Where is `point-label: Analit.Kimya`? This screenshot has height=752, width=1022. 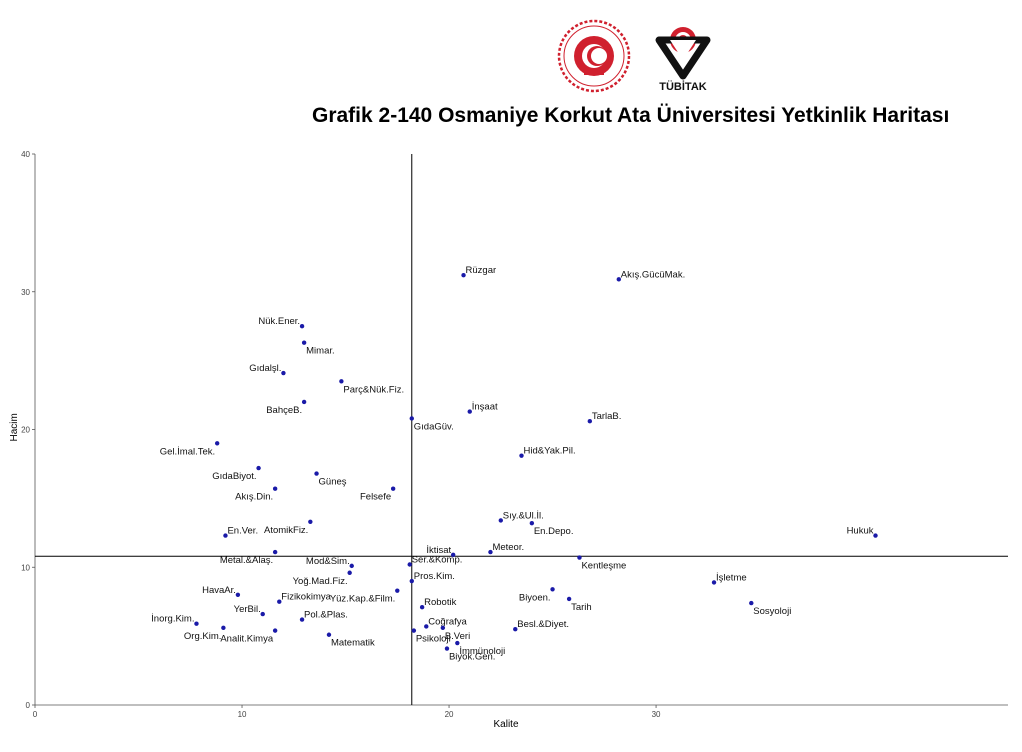
point-label: Analit.Kimya is located at coordinates (247, 639).